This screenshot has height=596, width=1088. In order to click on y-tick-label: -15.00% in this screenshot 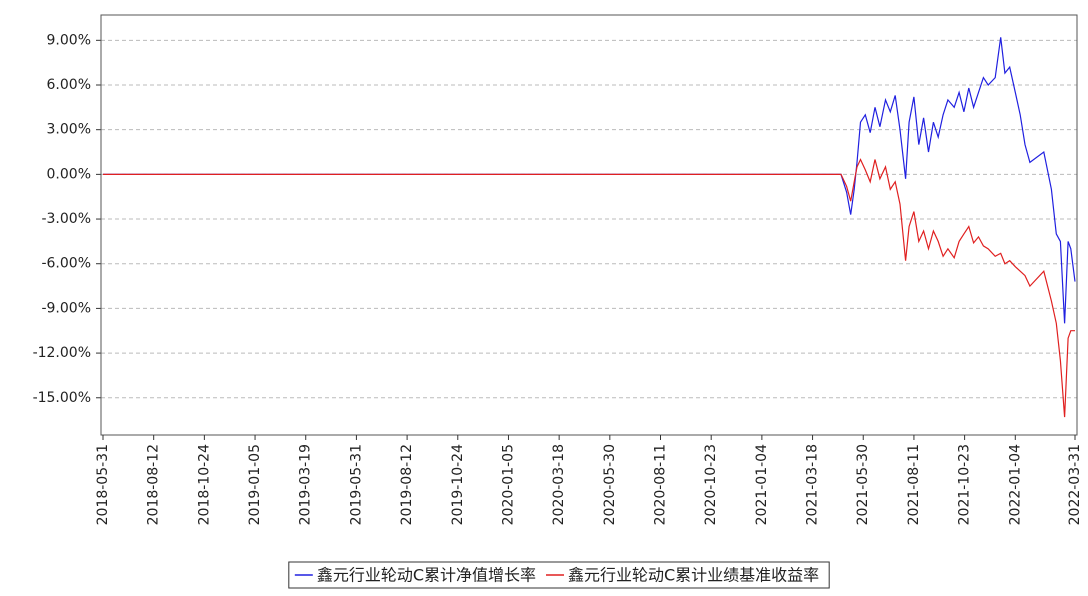, I will do `click(62, 398)`.